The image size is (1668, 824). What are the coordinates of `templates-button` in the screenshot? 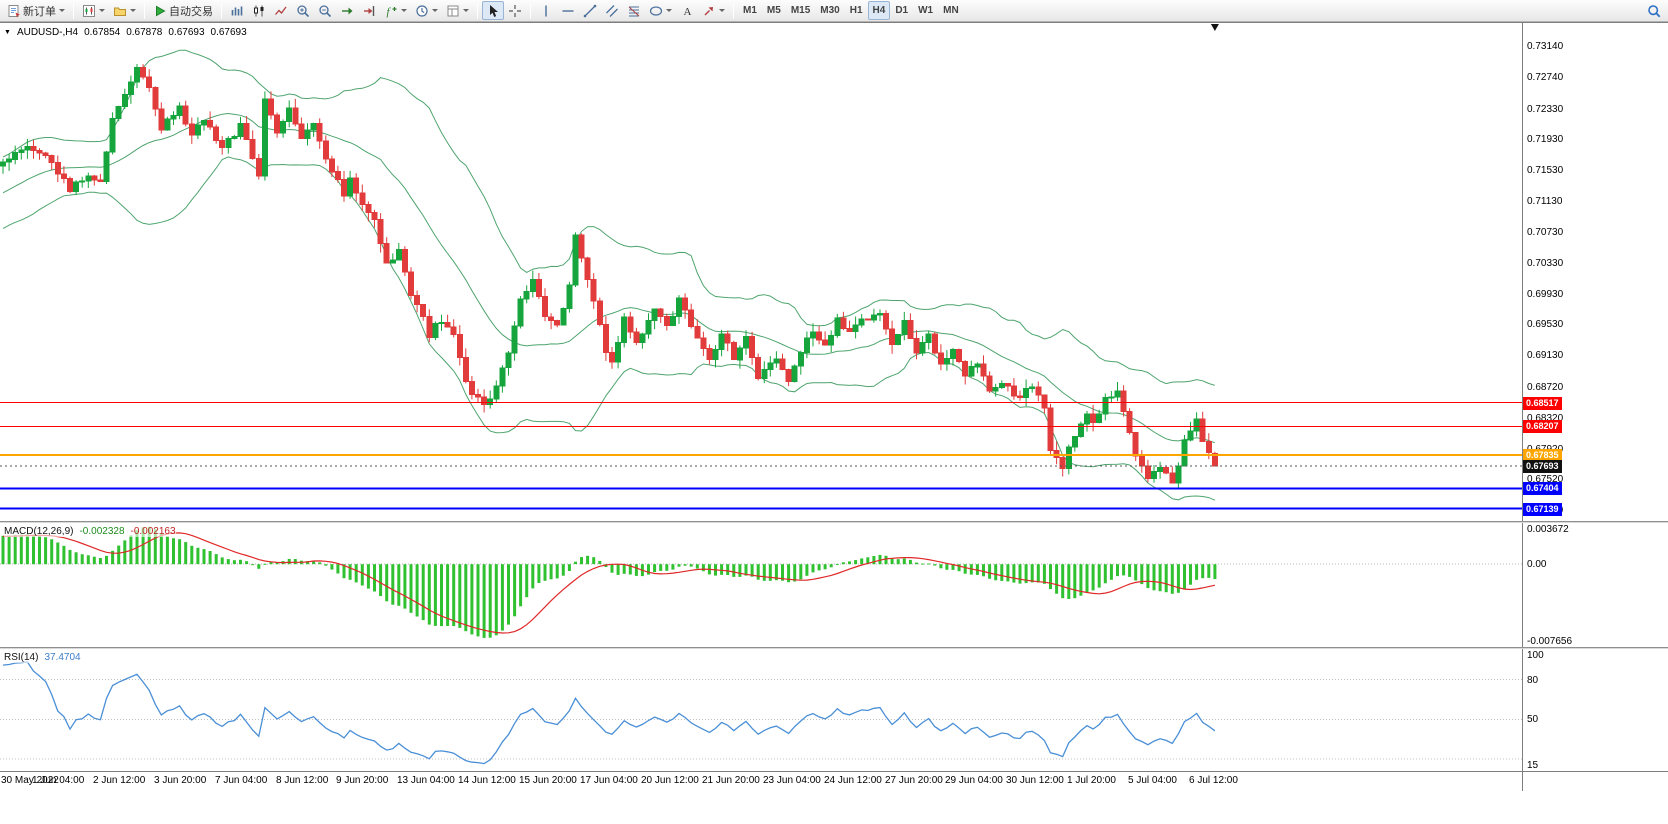 It's located at (457, 10).